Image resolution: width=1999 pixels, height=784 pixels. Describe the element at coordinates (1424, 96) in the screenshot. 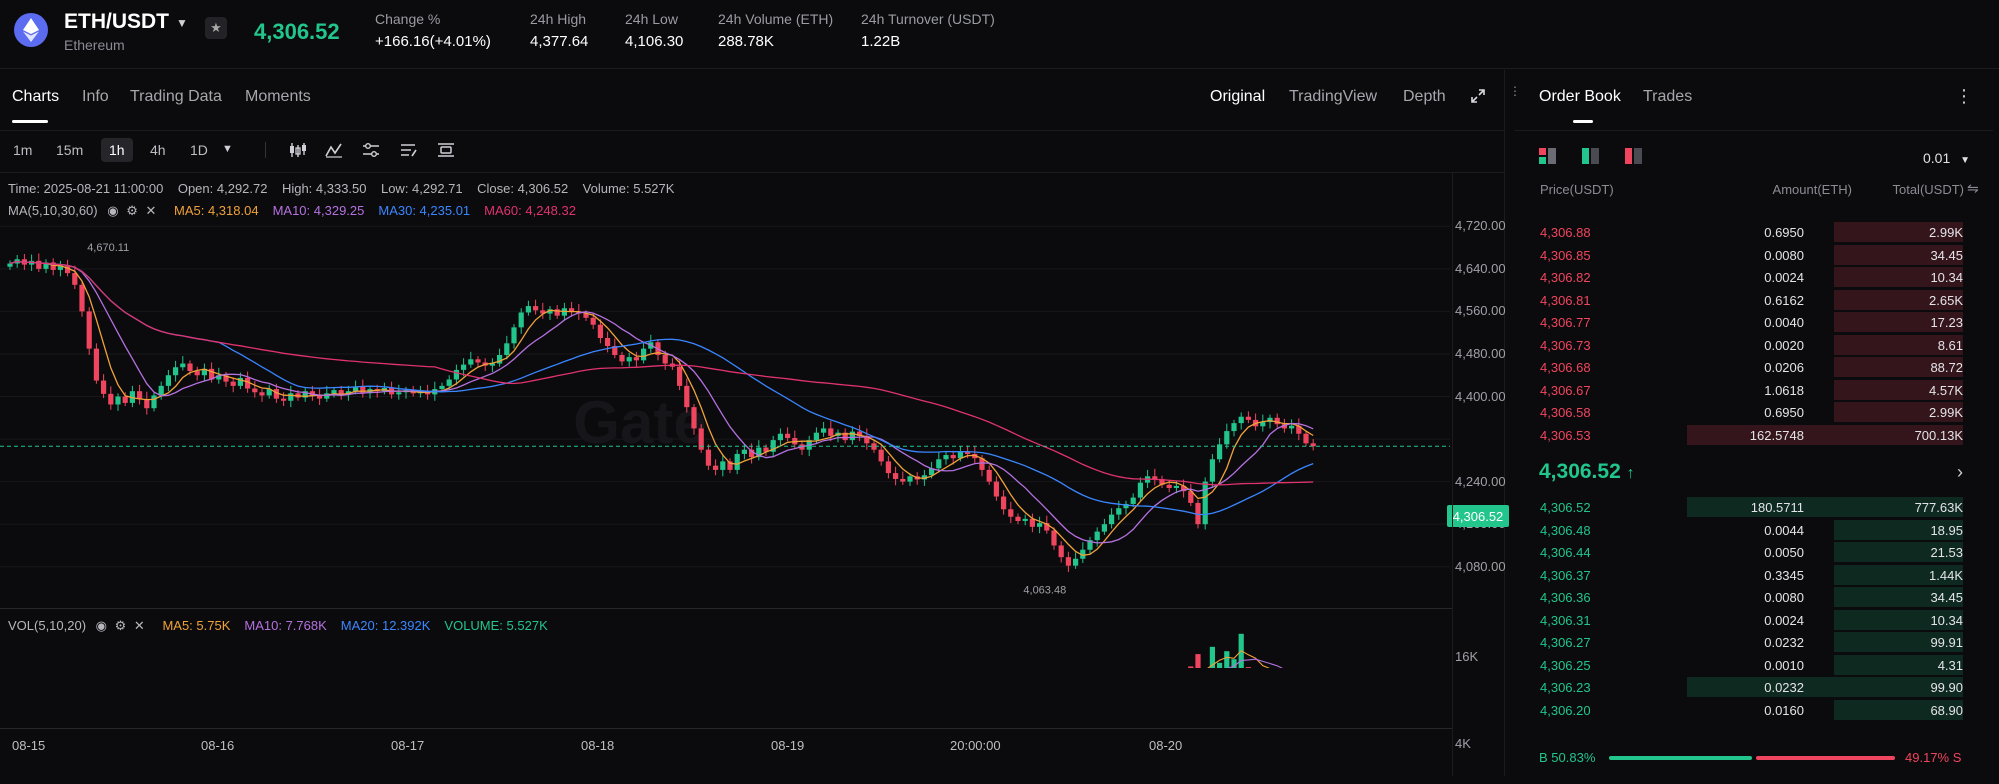

I see `view-depth: Depth` at that location.